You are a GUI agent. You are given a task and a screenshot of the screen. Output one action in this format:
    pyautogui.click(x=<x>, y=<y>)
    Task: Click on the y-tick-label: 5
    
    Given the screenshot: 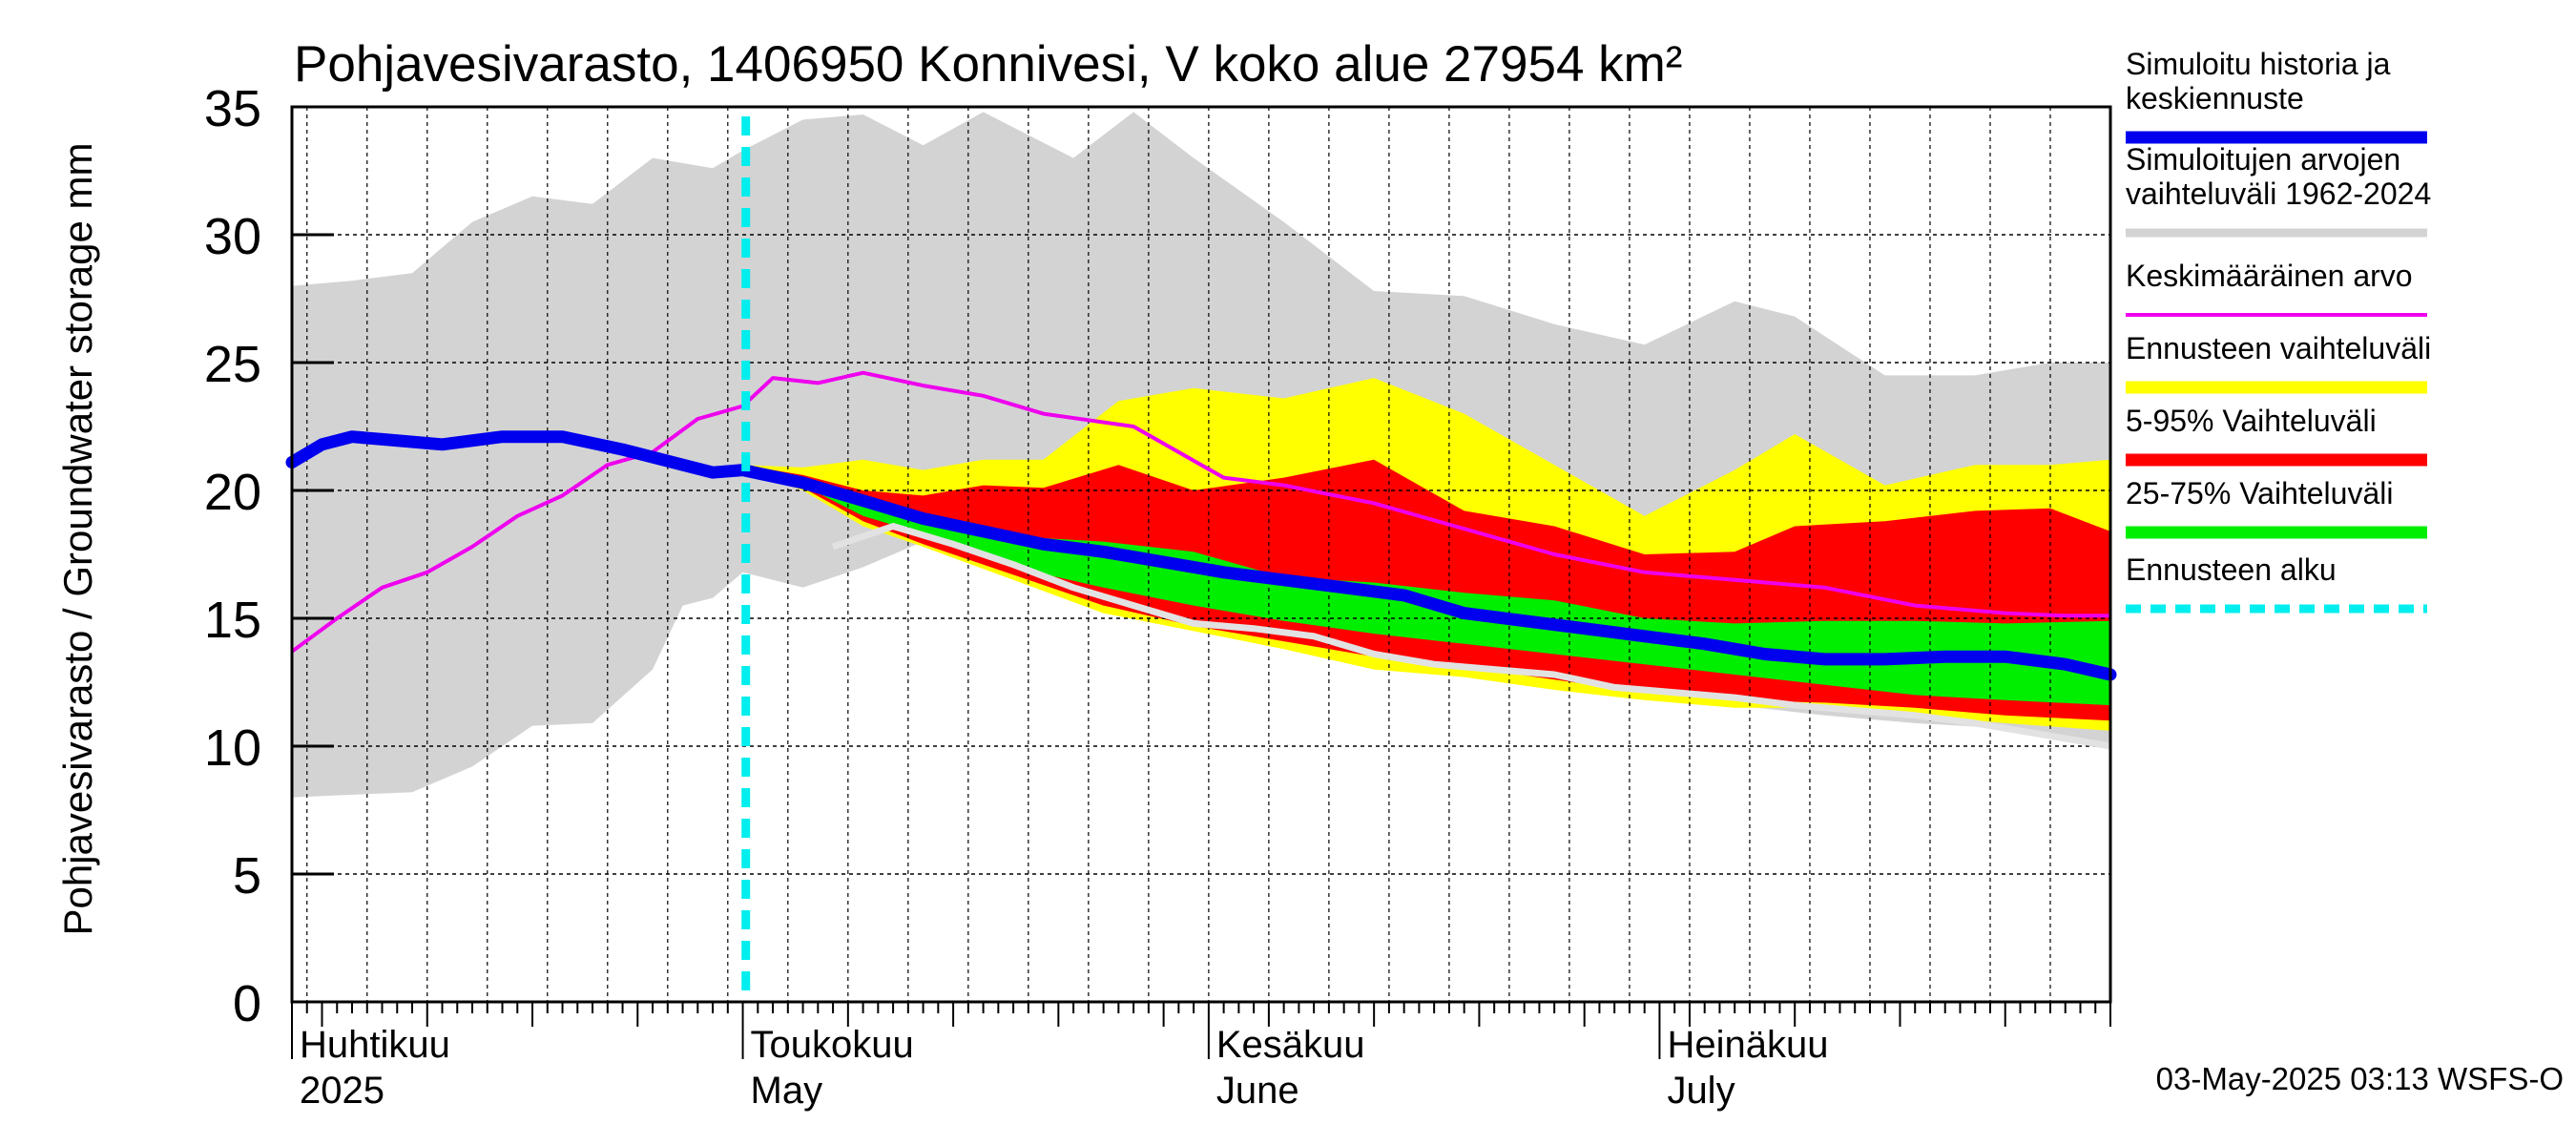 What is the action you would take?
    pyautogui.click(x=247, y=876)
    